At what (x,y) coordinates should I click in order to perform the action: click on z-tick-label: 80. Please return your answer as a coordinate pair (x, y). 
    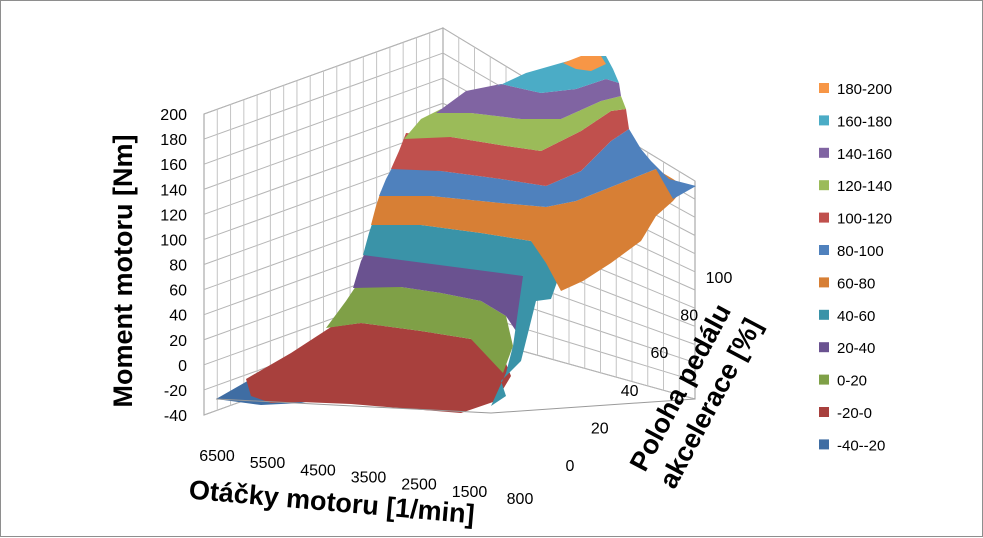
    Looking at the image, I should click on (178, 266).